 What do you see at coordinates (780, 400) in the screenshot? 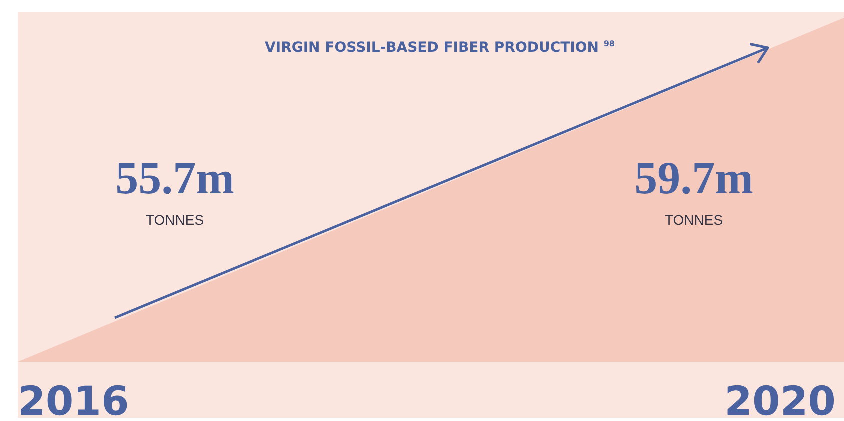
I see `category-label: 2020` at bounding box center [780, 400].